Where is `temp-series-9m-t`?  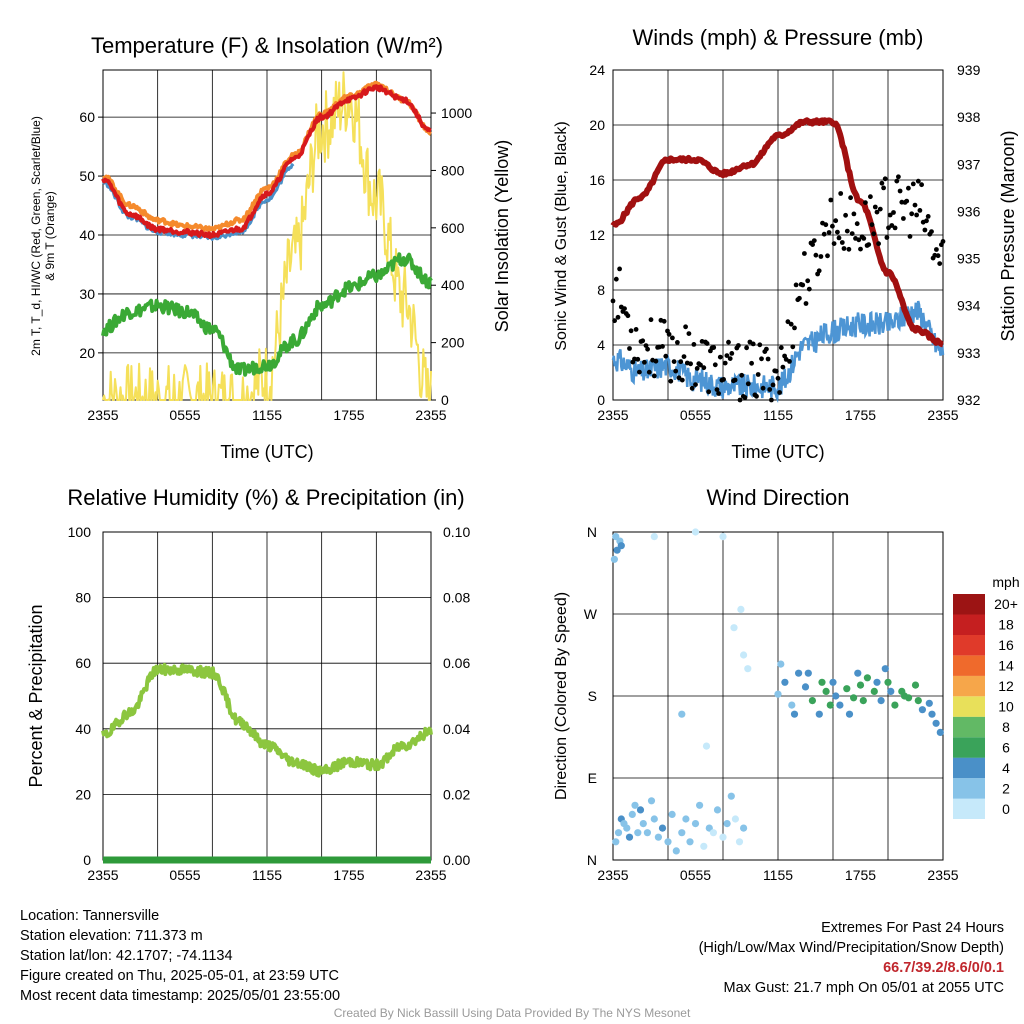 temp-series-9m-t is located at coordinates (267, 156).